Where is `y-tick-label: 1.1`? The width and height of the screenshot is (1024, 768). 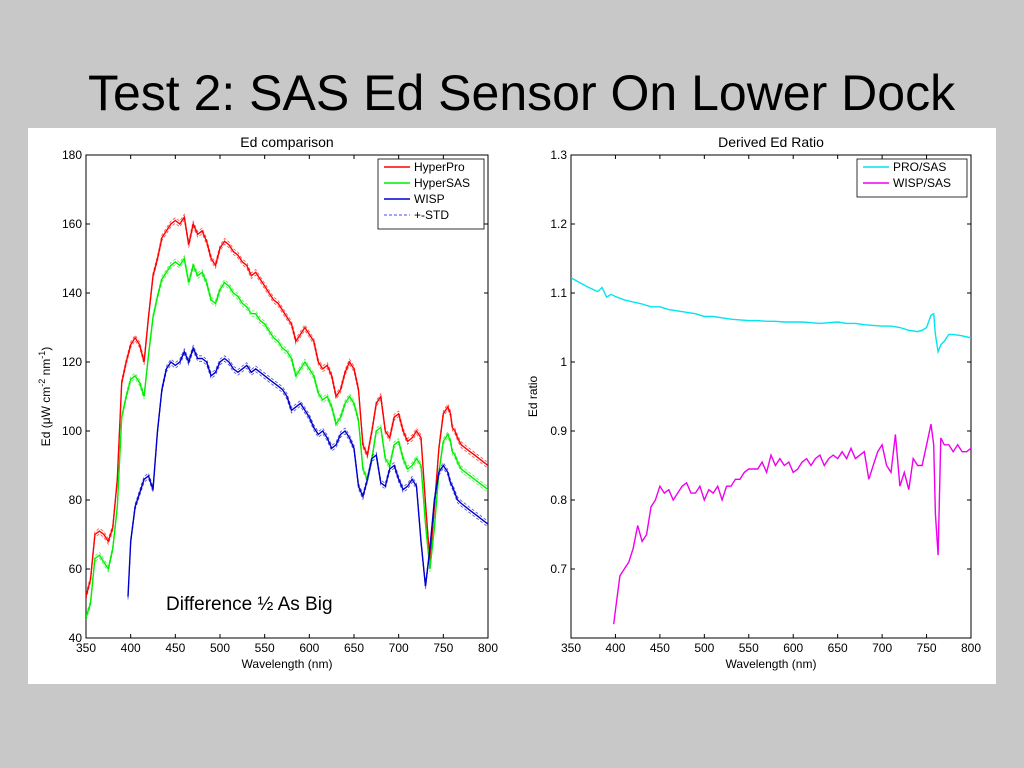
y-tick-label: 1.1 is located at coordinates (558, 293).